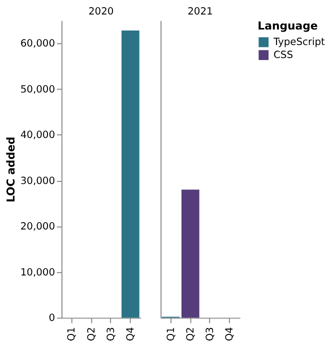 This screenshot has height=351, width=330. What do you see at coordinates (51, 318) in the screenshot?
I see `y-tick-label: 0` at bounding box center [51, 318].